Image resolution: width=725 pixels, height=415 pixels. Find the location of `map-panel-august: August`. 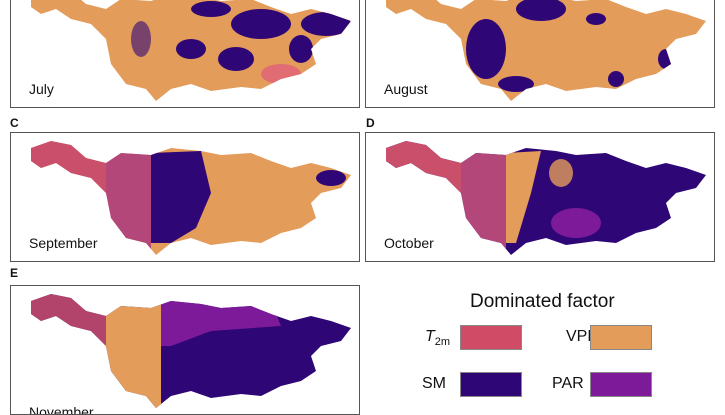

map-panel-august: August is located at coordinates (540, 54).